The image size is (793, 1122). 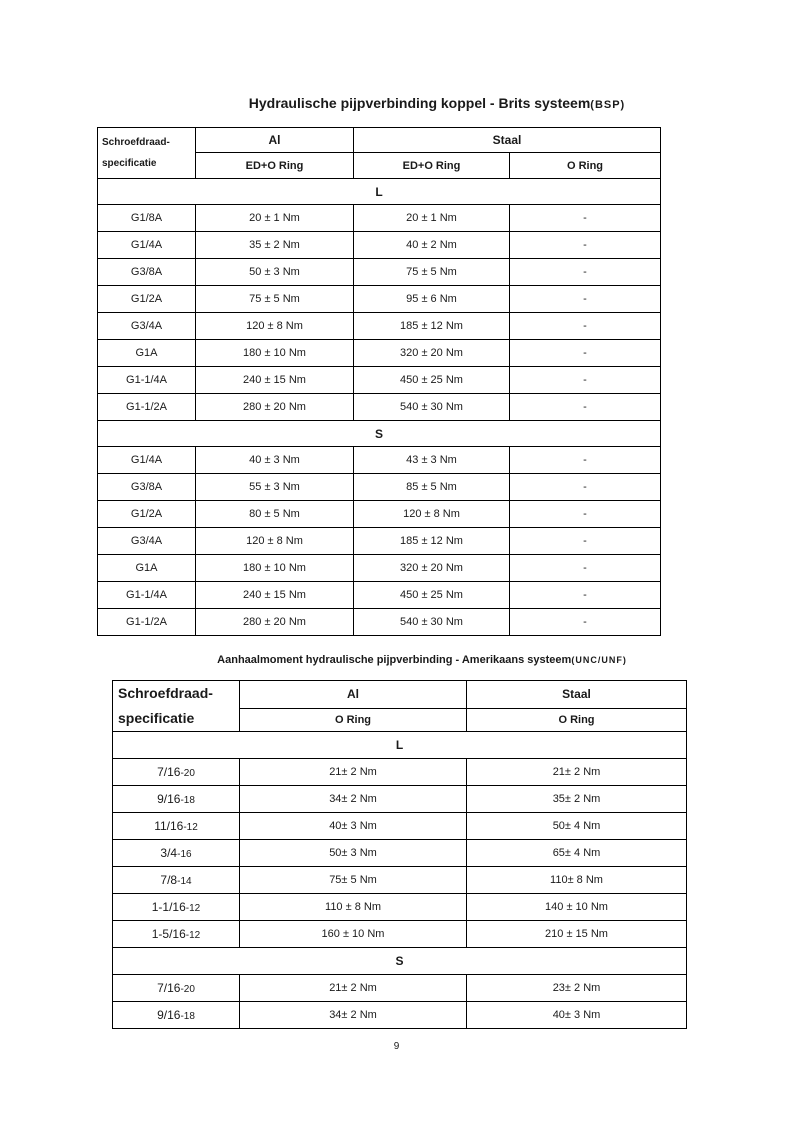 I want to click on thread-spec-cell: G1A, so click(x=146, y=353).